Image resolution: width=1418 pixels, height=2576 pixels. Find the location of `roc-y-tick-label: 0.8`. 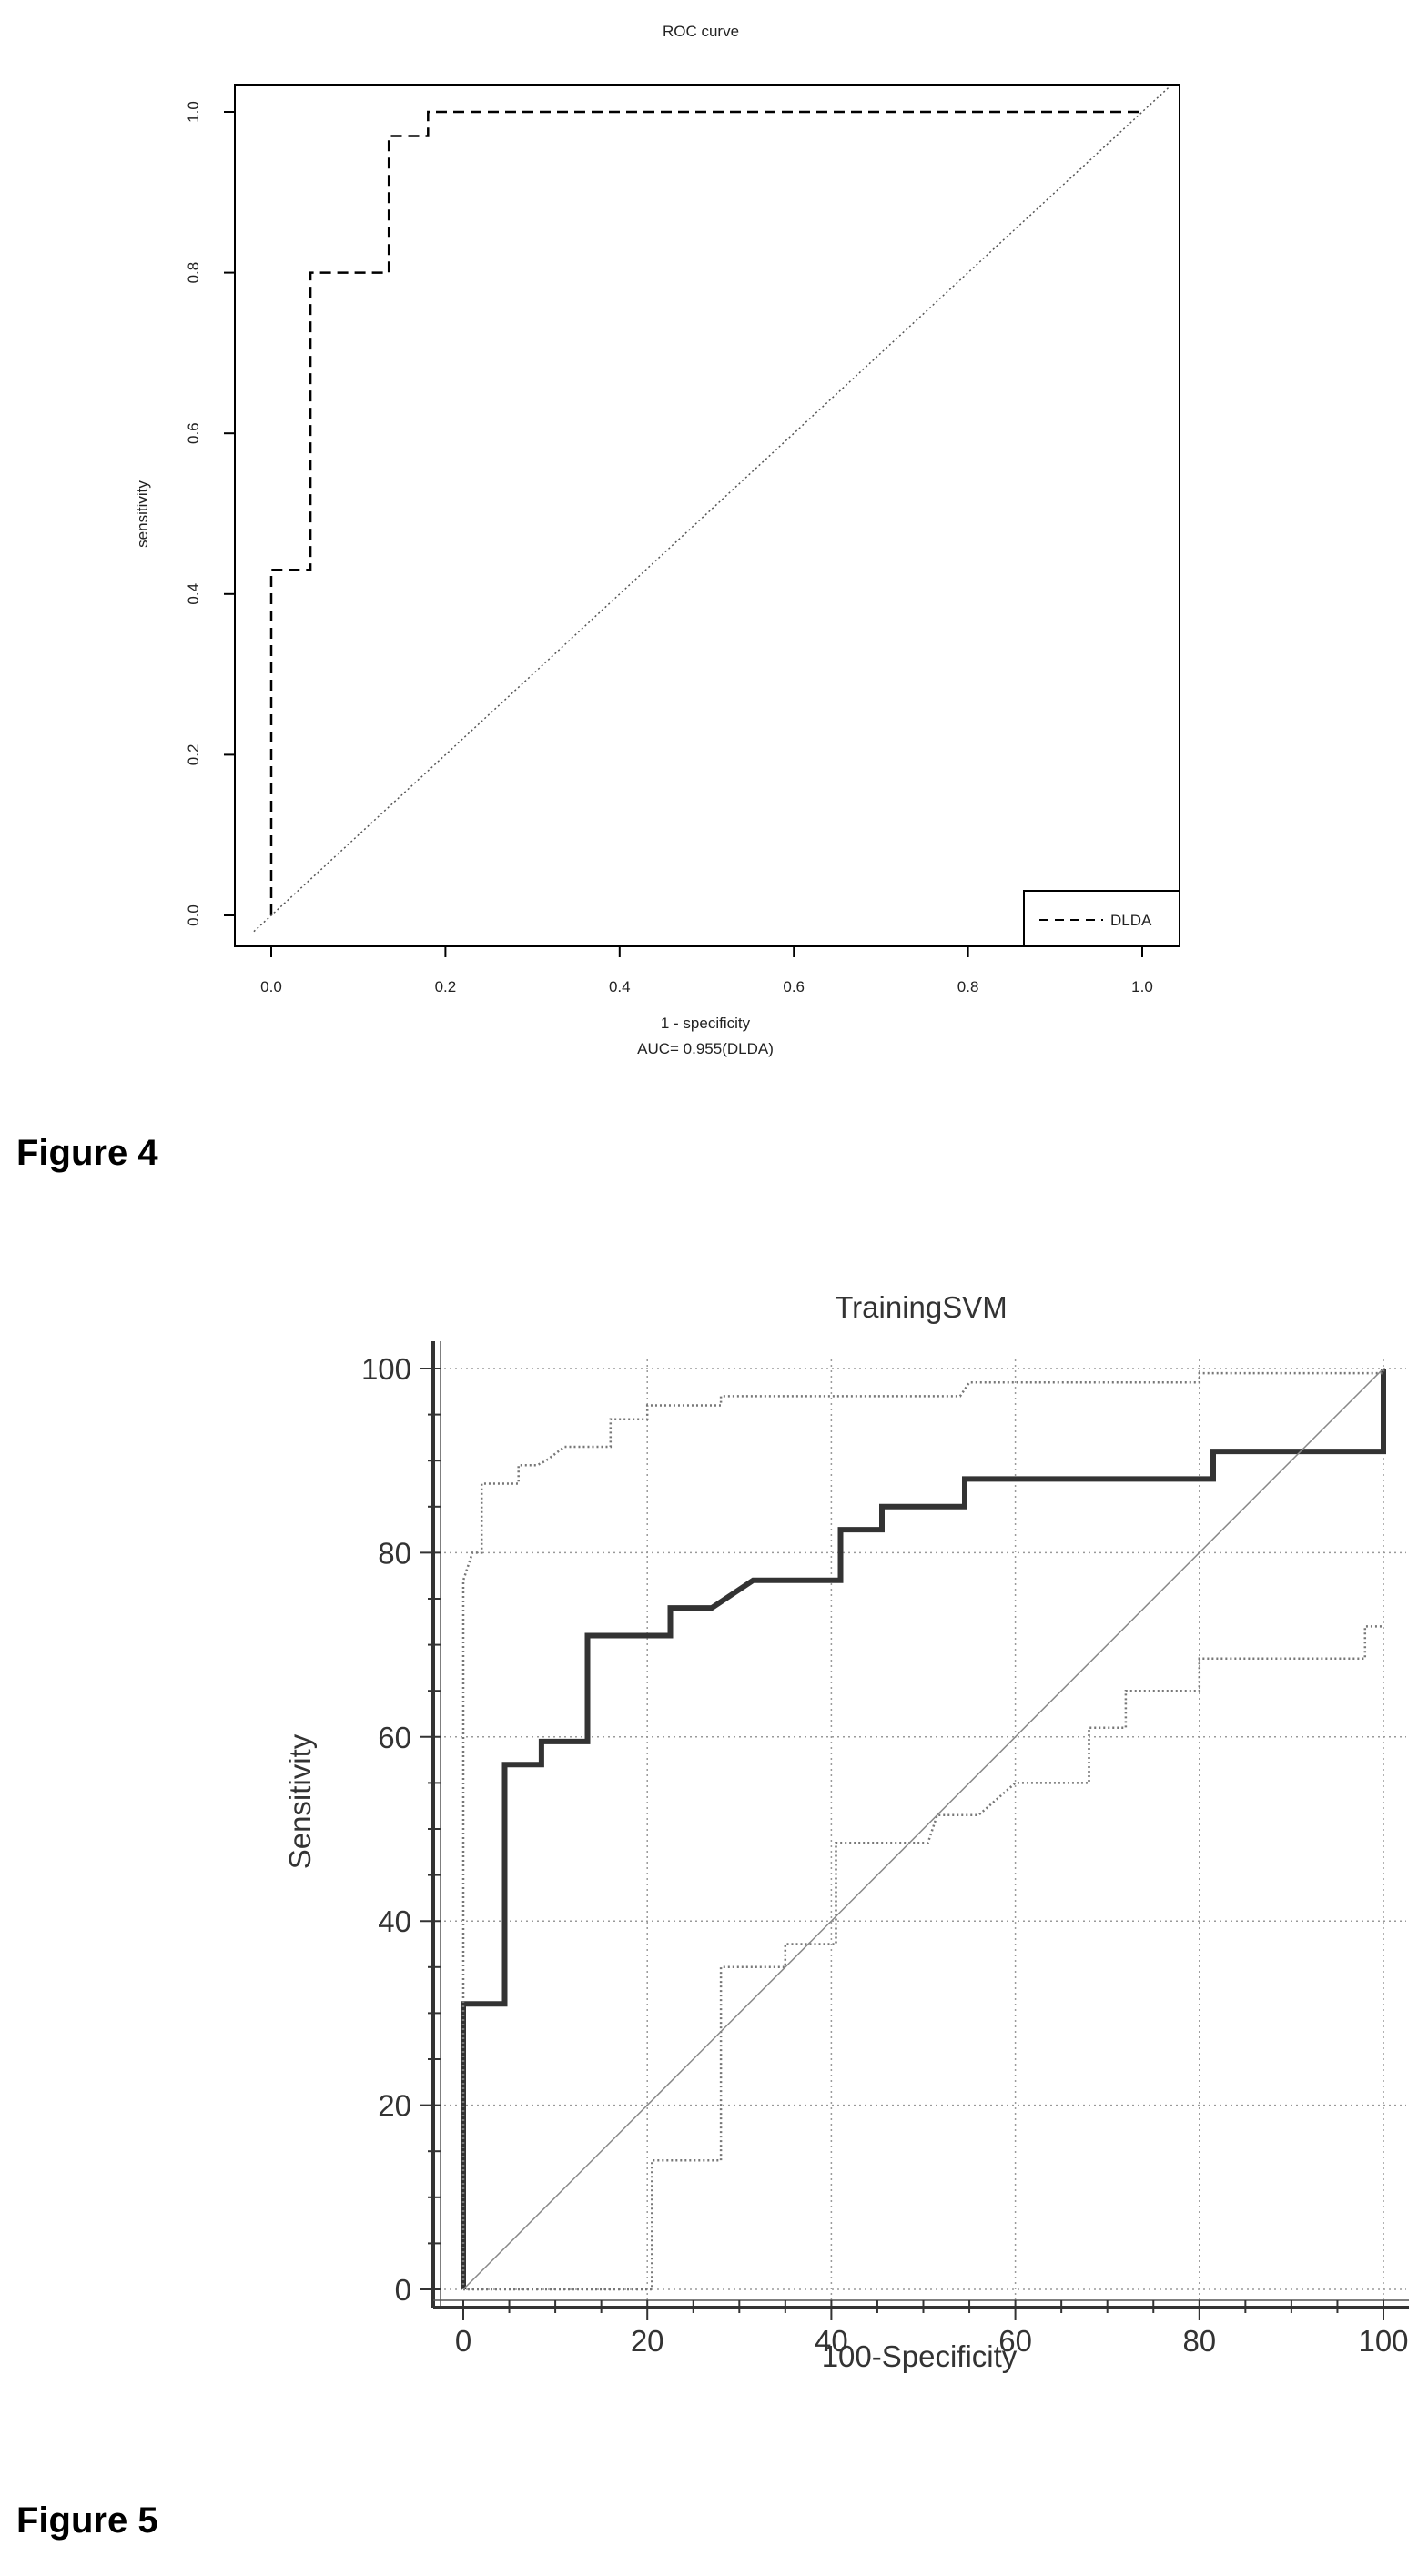

roc-y-tick-label: 0.8 is located at coordinates (194, 273).